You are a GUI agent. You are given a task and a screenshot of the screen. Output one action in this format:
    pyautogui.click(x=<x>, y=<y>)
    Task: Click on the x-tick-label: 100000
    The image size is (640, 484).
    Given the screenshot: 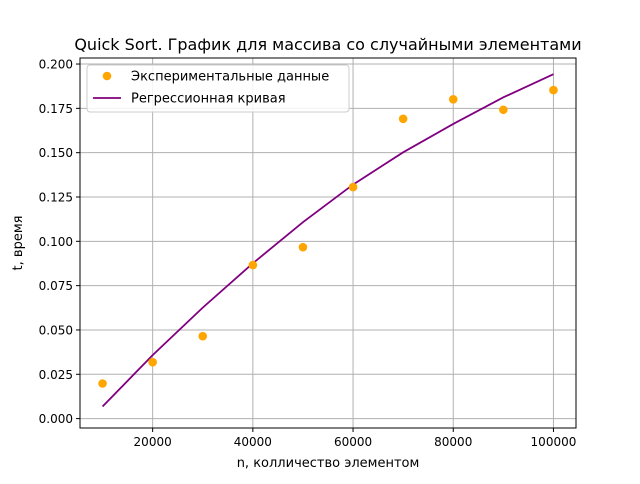 What is the action you would take?
    pyautogui.click(x=554, y=442)
    